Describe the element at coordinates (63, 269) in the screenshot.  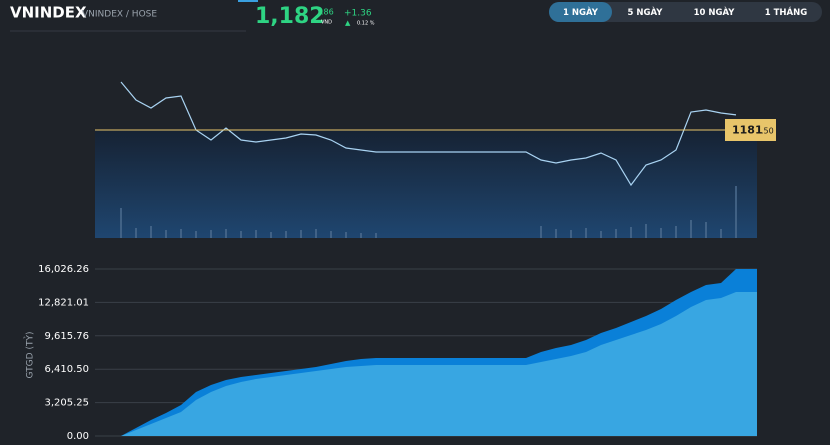
I see `y-tick-label: 16,026.26` at that location.